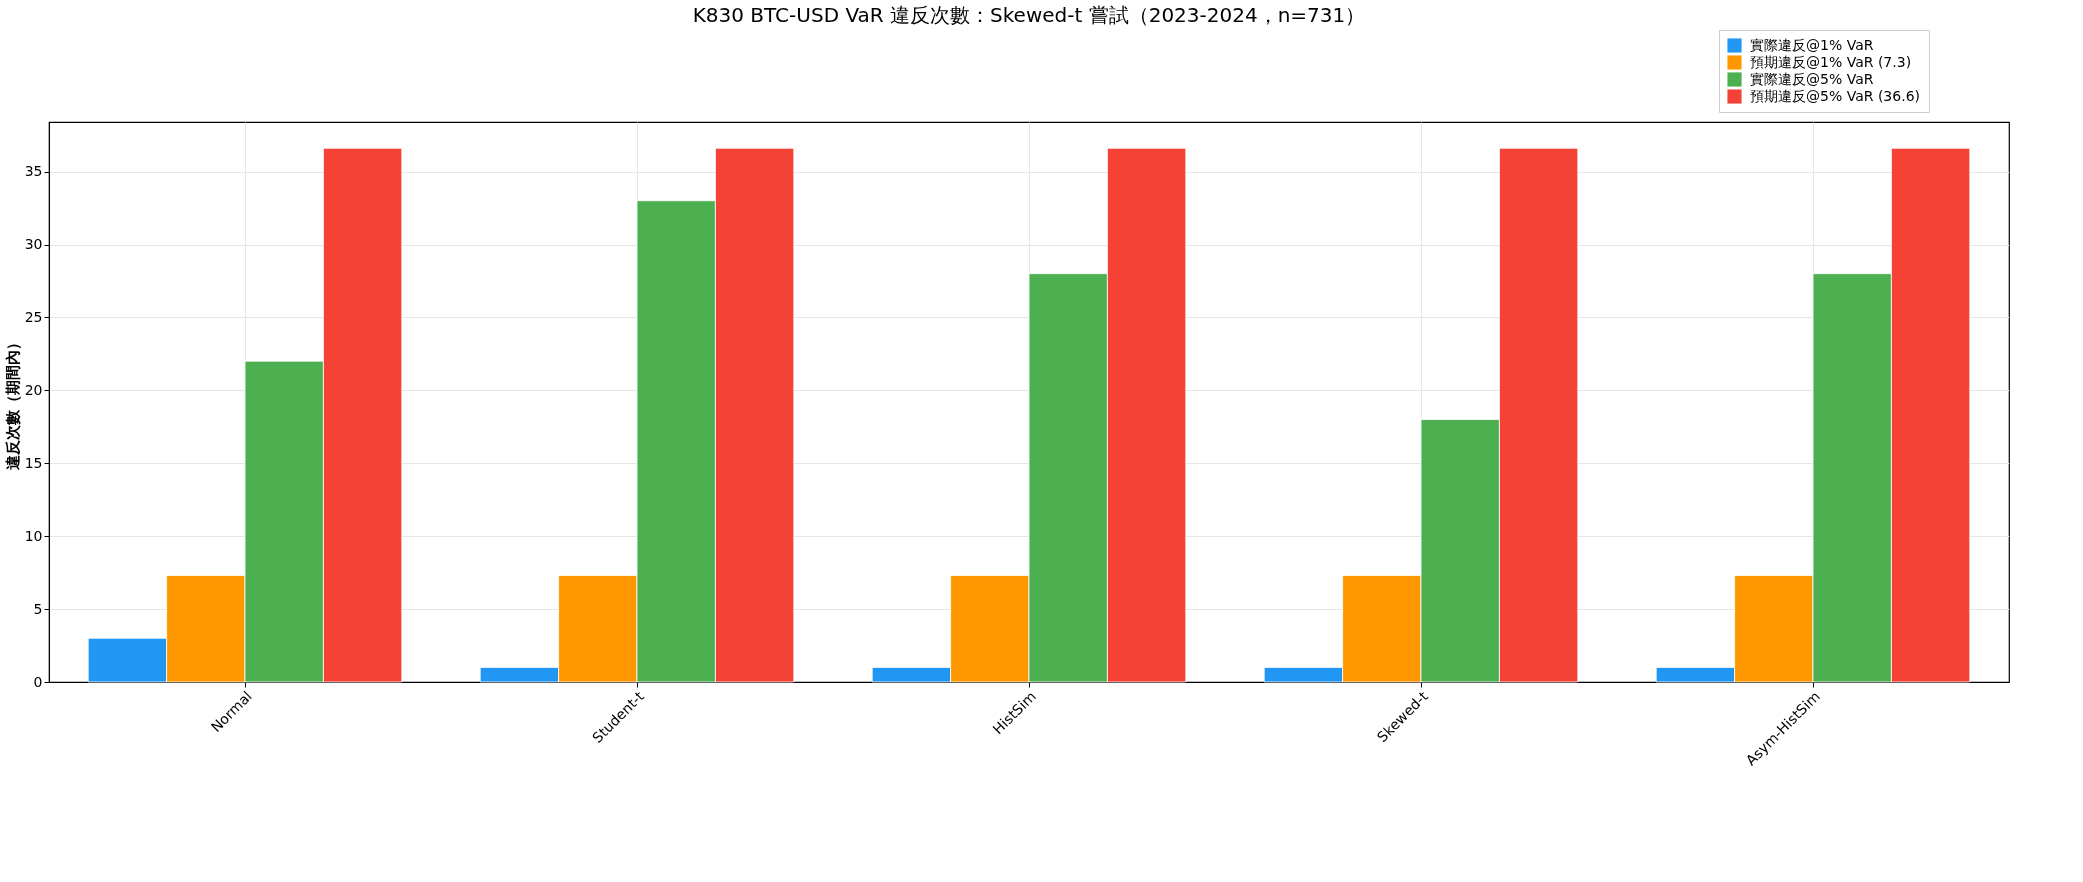  What do you see at coordinates (1831, 61) in the screenshot?
I see `legend-label: 預期違反@1% VaR (7.3)` at bounding box center [1831, 61].